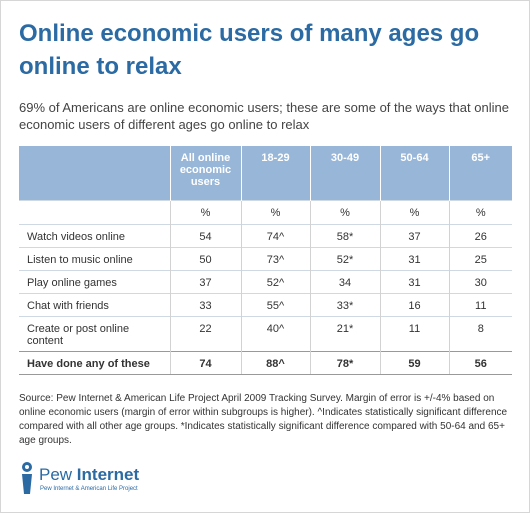 This screenshot has width=530, height=513. Describe the element at coordinates (94, 363) in the screenshot. I see `row-label: Have done any of these` at that location.